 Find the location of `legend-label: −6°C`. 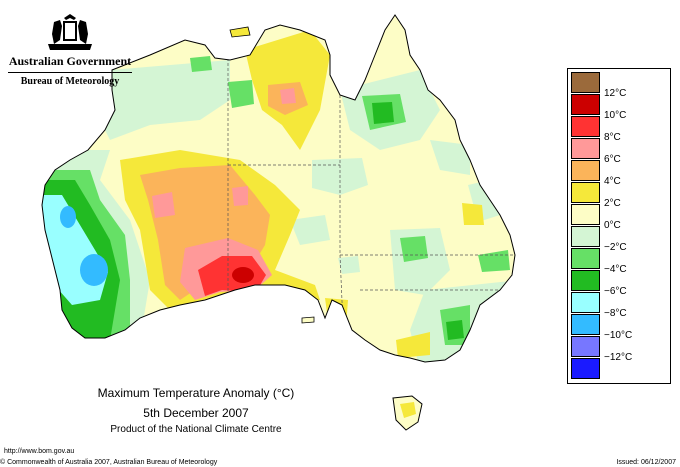

legend-label: −6°C is located at coordinates (615, 291).